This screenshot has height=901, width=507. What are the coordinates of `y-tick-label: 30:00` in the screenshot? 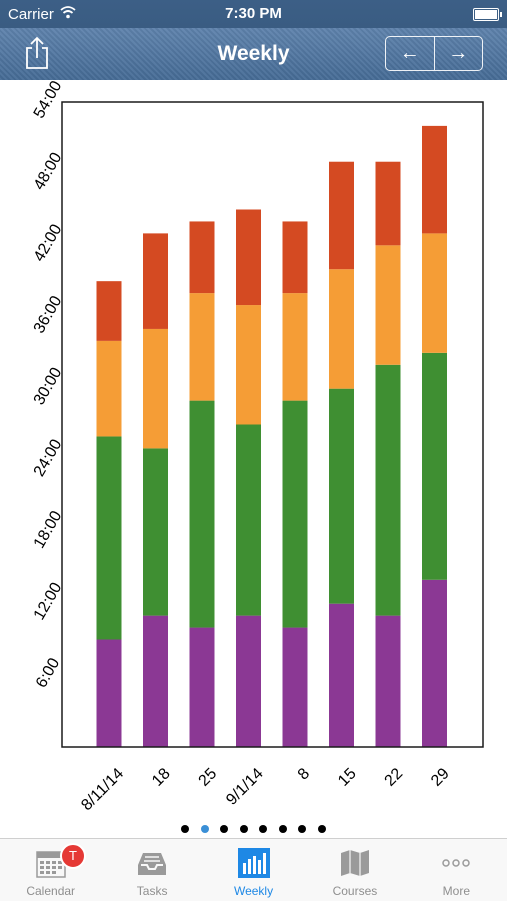 It's located at (48, 386).